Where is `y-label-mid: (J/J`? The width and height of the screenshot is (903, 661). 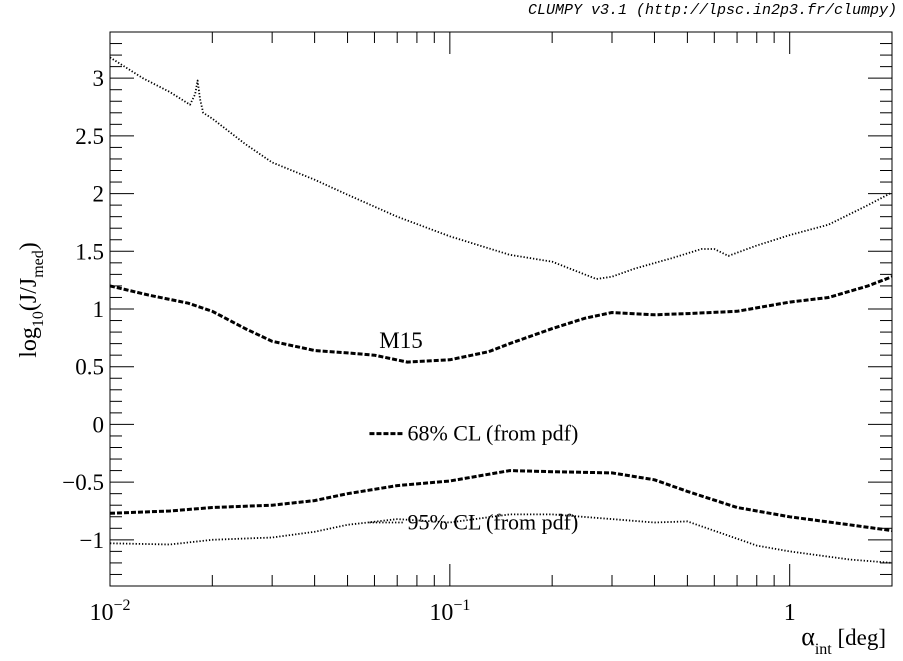 y-label-mid: (J/J is located at coordinates (29, 294).